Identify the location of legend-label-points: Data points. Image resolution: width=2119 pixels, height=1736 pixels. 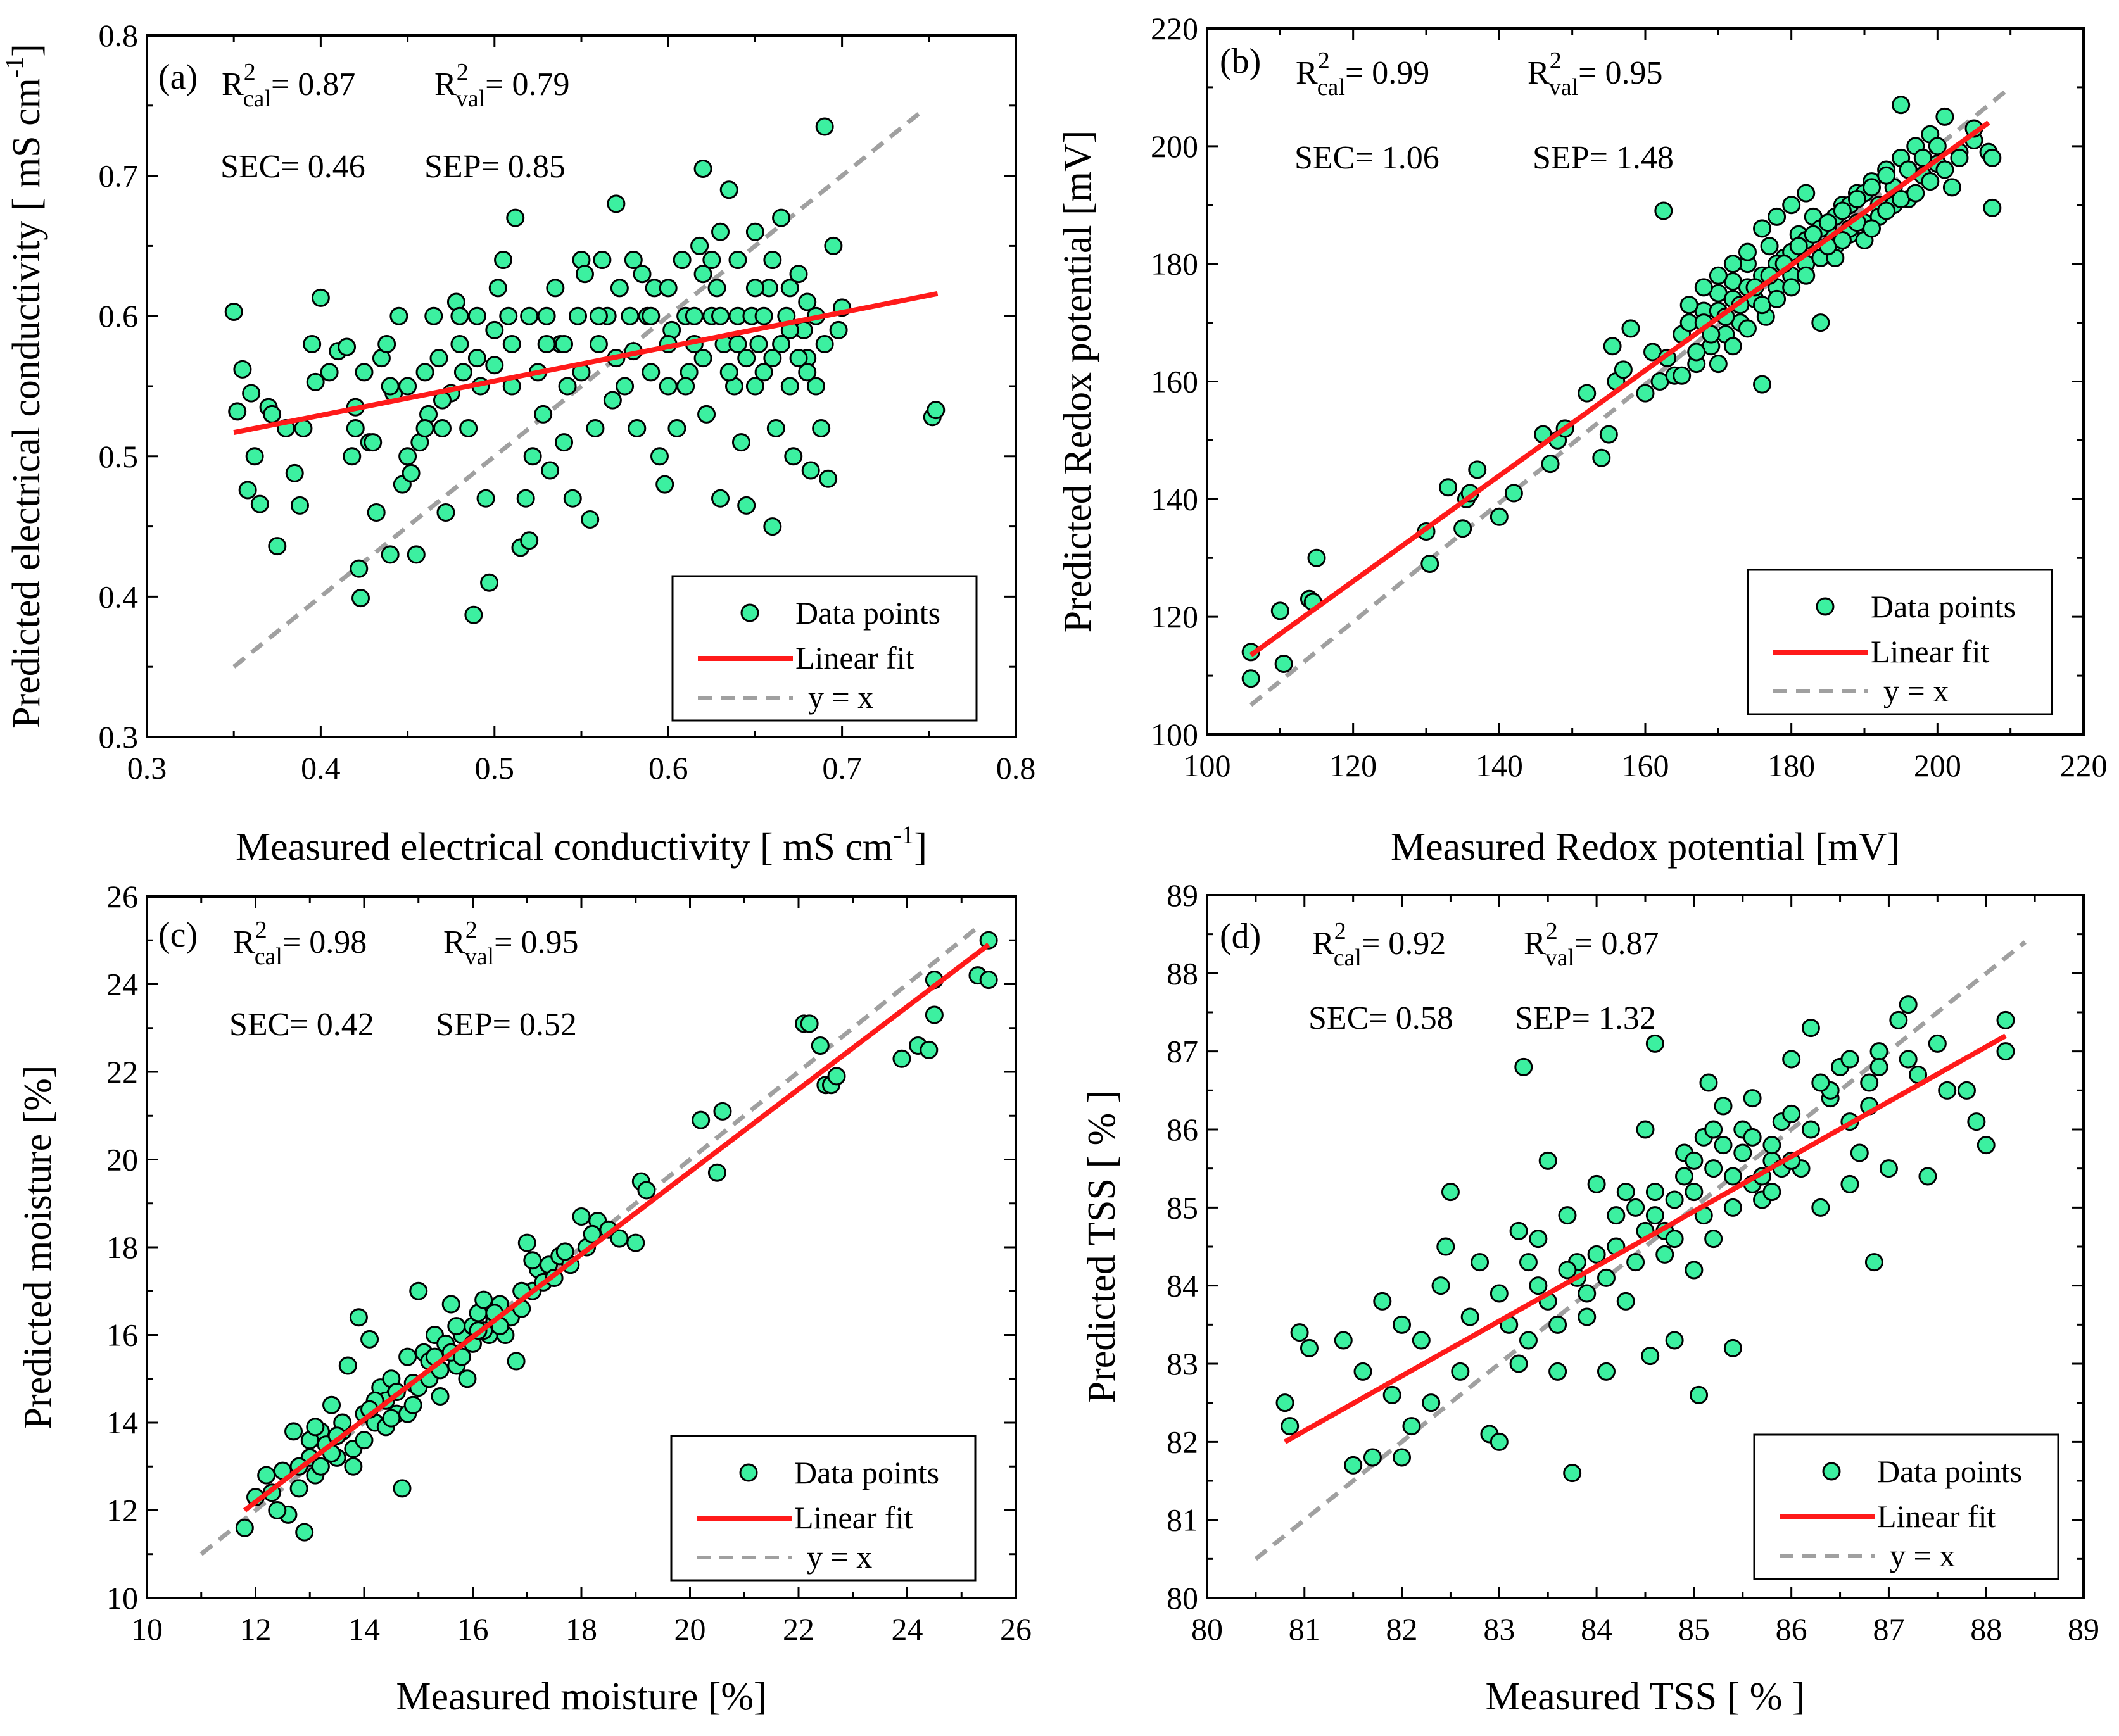
(1943, 606).